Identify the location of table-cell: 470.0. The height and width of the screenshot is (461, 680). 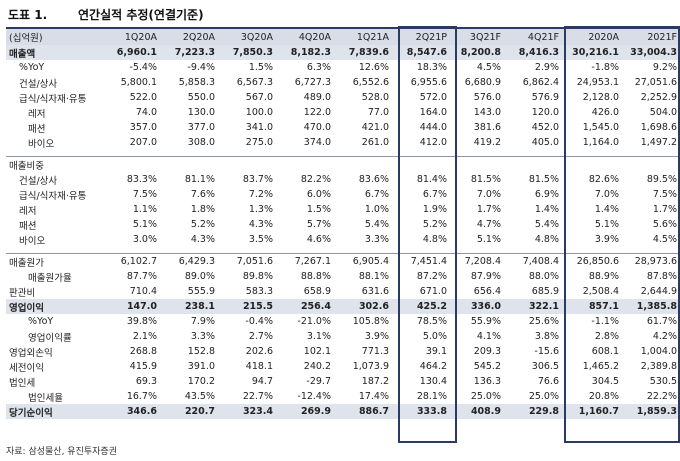
(317, 127).